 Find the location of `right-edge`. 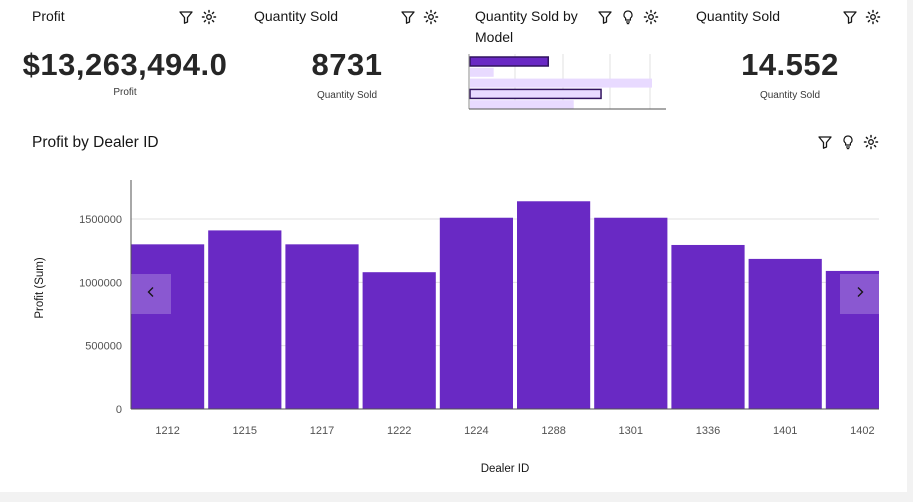

right-edge is located at coordinates (910, 251).